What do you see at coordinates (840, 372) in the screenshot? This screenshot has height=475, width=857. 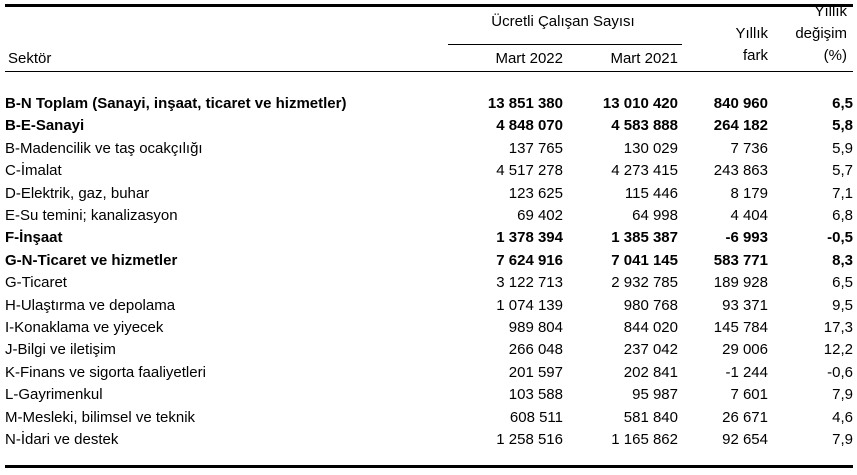 I see `cell-pct: -0,6` at bounding box center [840, 372].